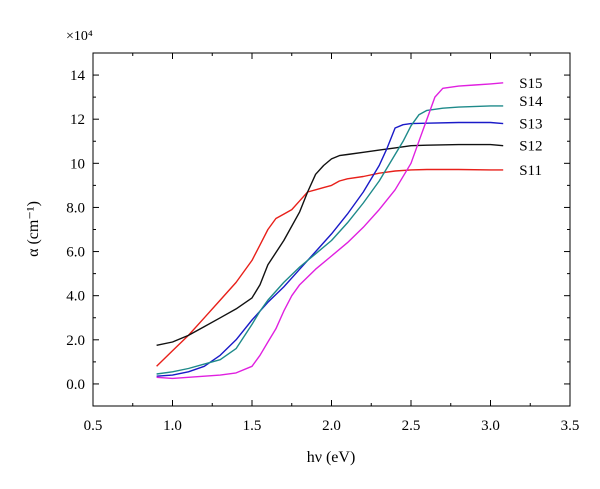 The image size is (600, 489). Describe the element at coordinates (252, 426) in the screenshot. I see `x-tick-label: 1.5` at that location.